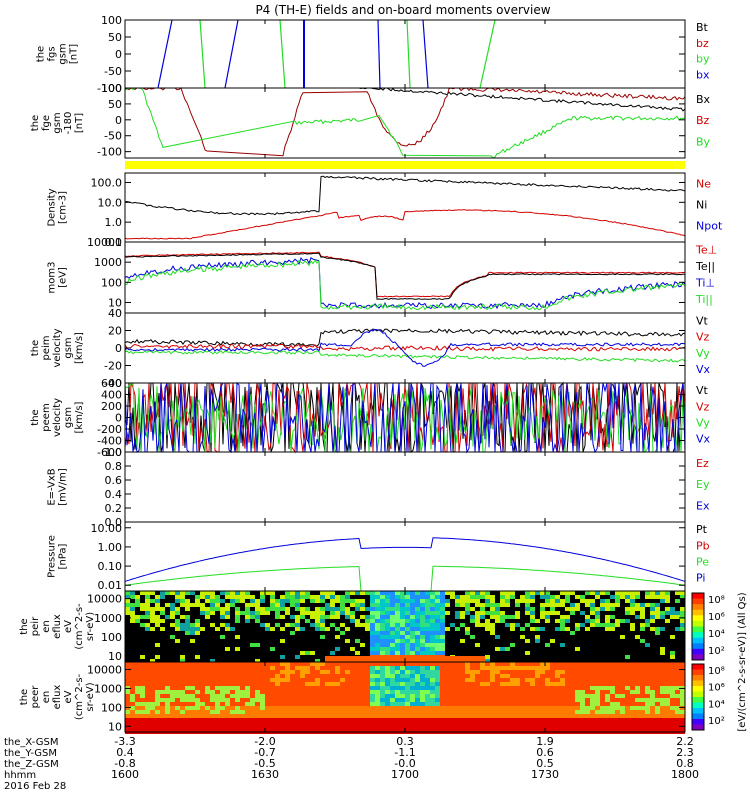 This screenshot has height=805, width=750. I want to click on ylabel-line: fgs, so click(52, 53).